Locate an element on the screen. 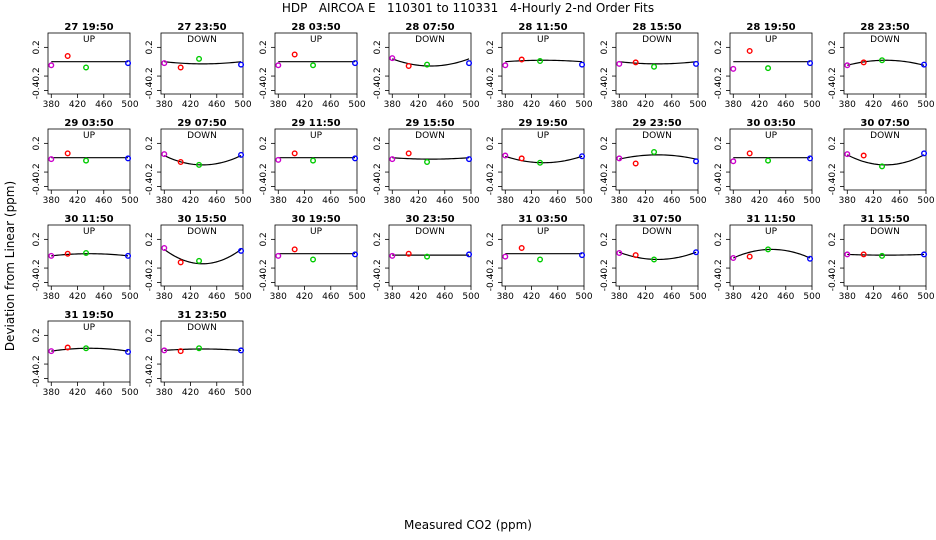 Image resolution: width=936 pixels, height=540 pixels. x-axis-label: Measured CO2 (ppm) is located at coordinates (468, 525).